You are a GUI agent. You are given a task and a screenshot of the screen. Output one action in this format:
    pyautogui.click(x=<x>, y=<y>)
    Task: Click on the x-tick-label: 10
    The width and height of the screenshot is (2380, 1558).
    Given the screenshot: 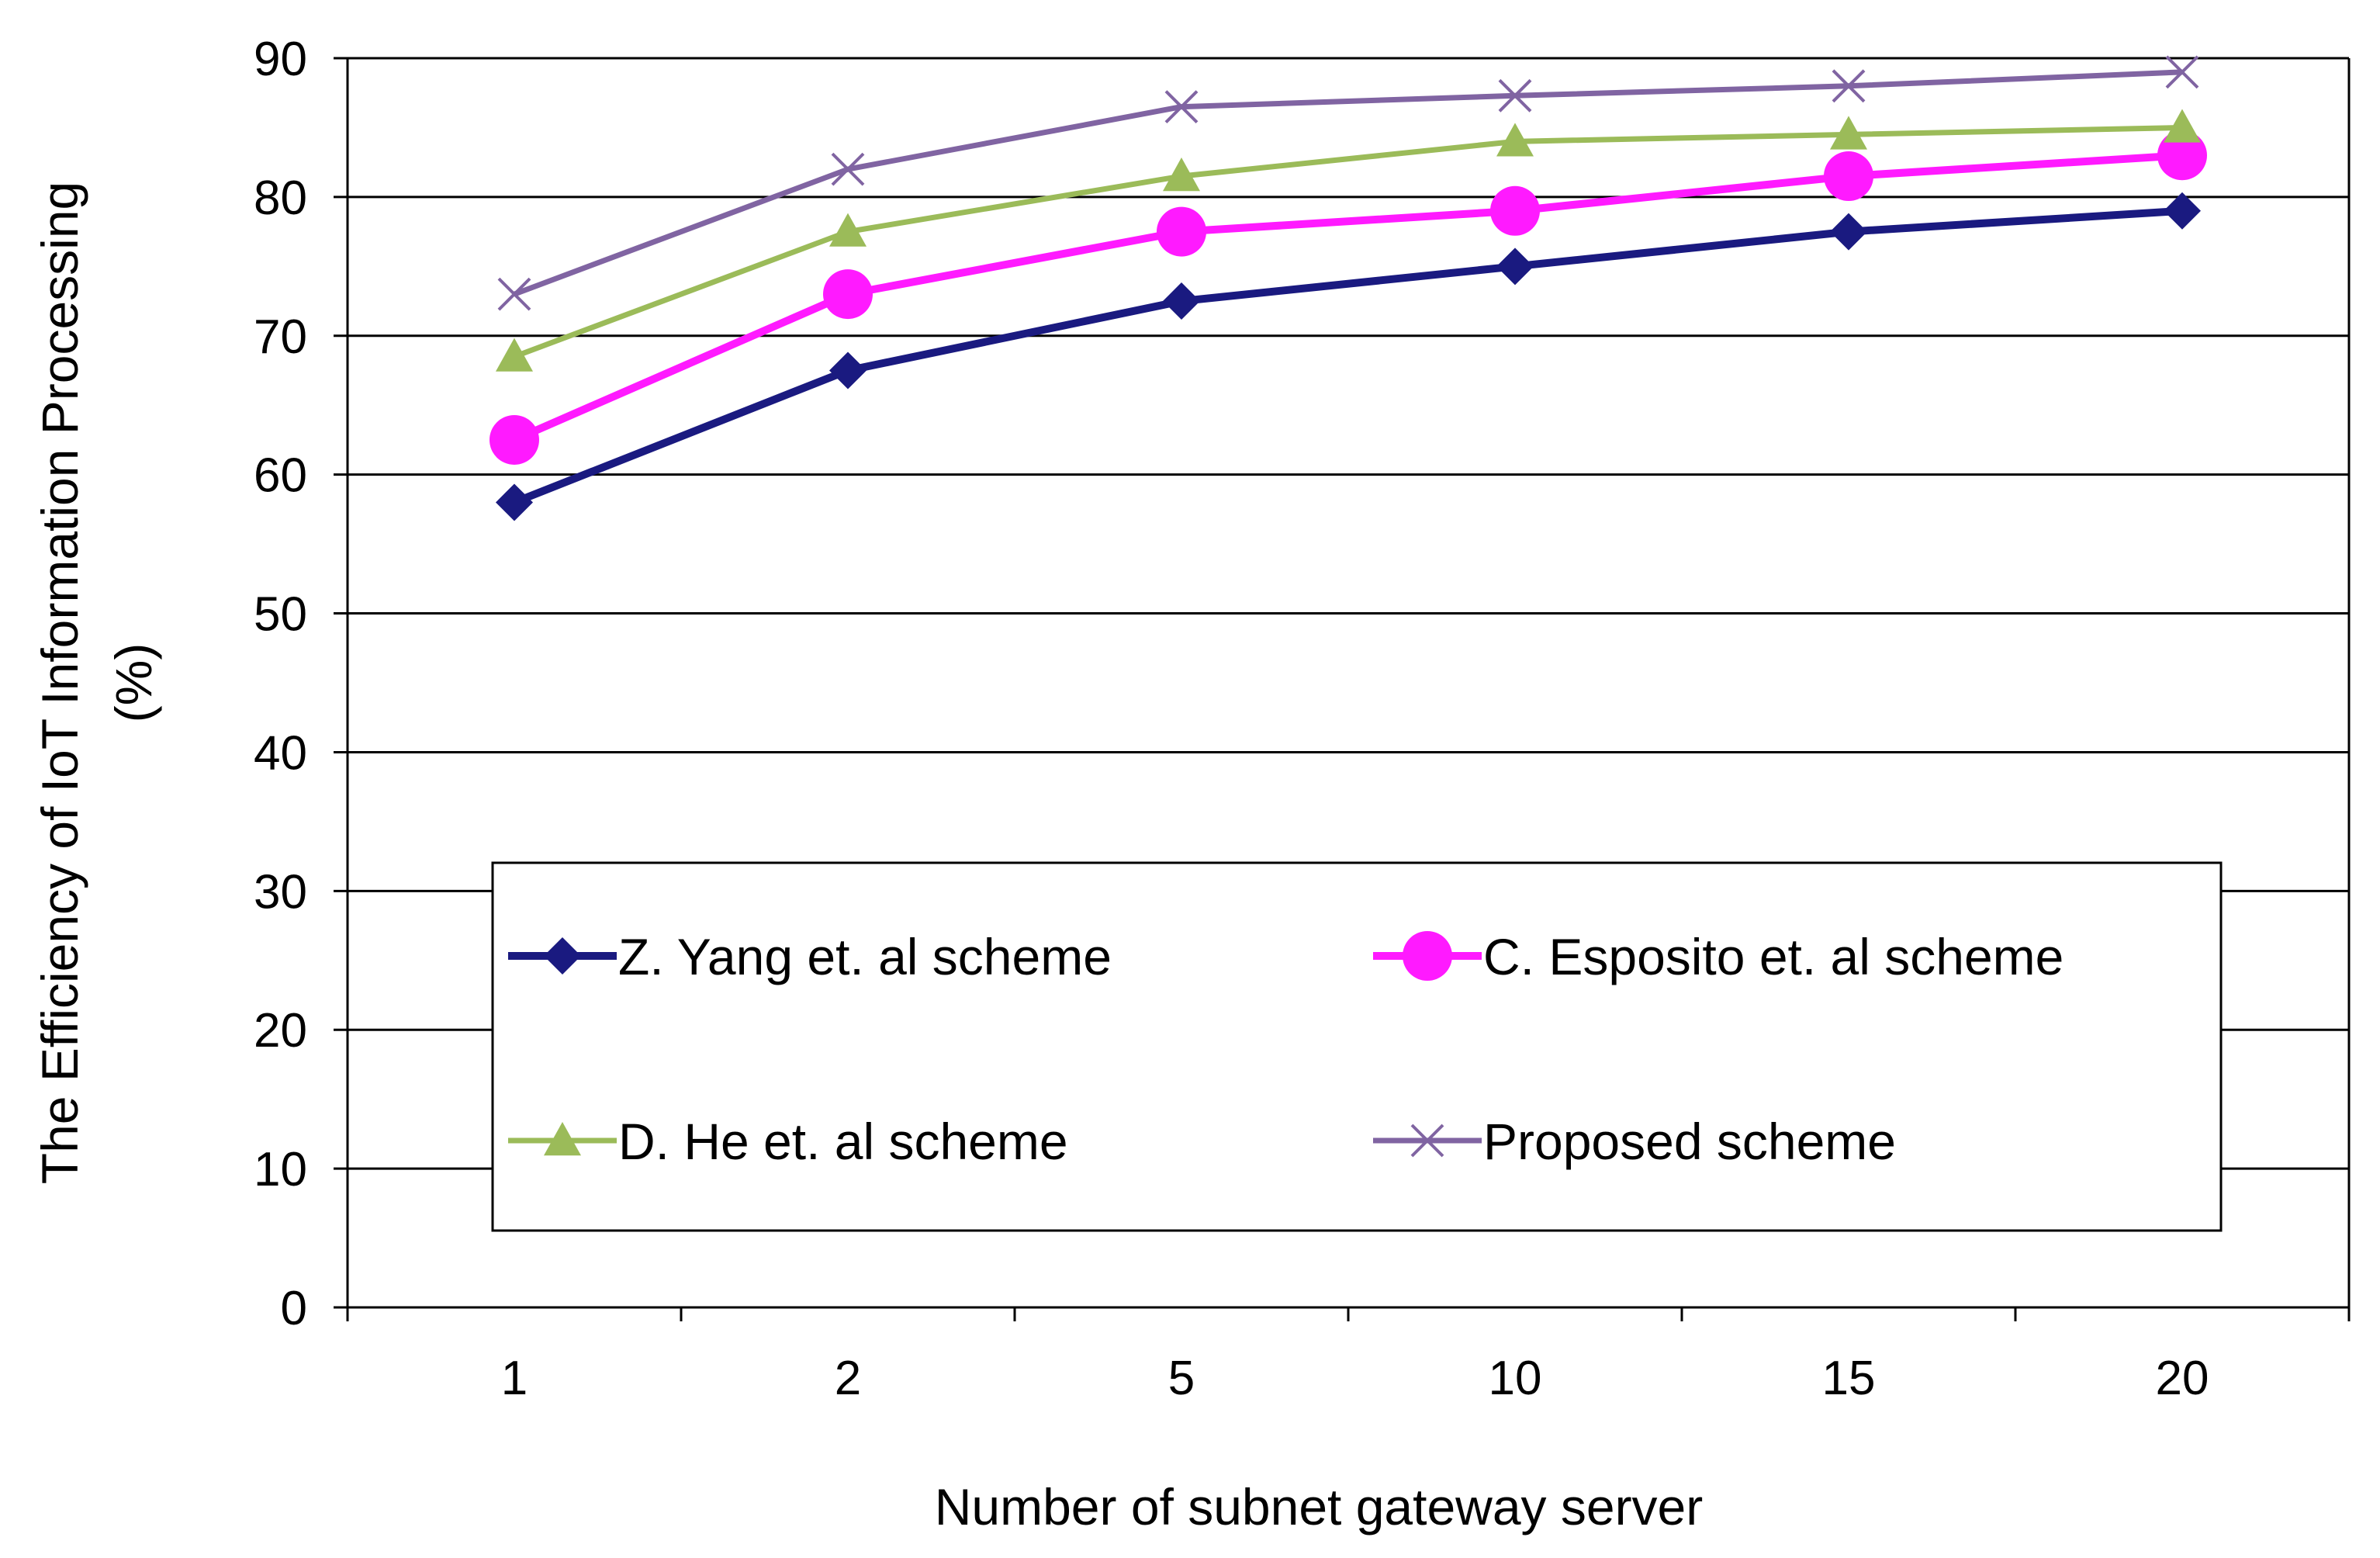 What is the action you would take?
    pyautogui.click(x=1516, y=1378)
    